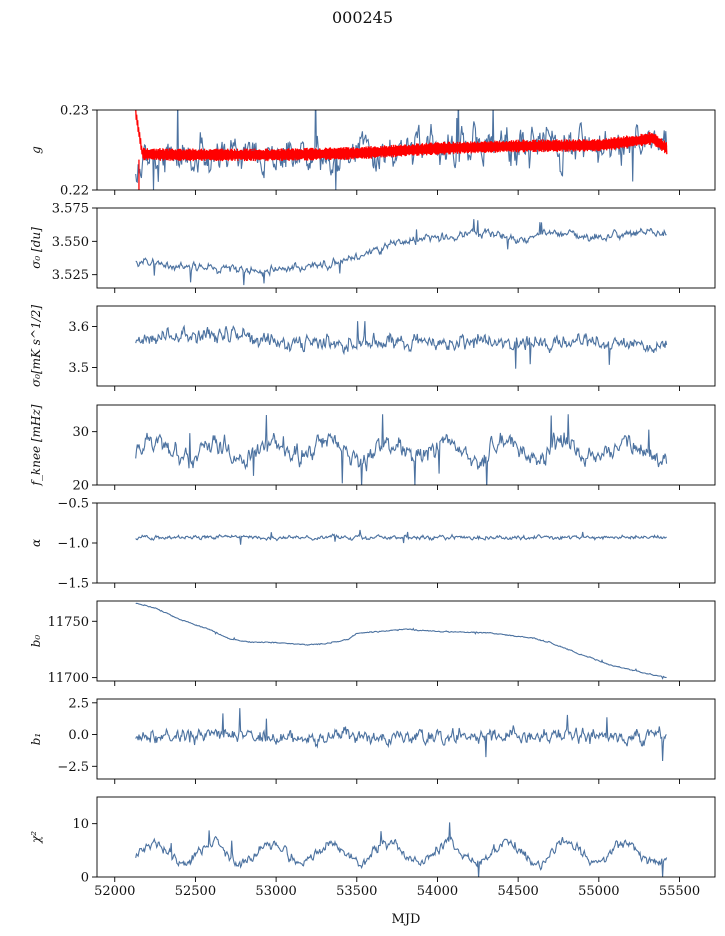 The width and height of the screenshot is (725, 936). Describe the element at coordinates (68, 622) in the screenshot. I see `y-tick-label: 11750` at that location.